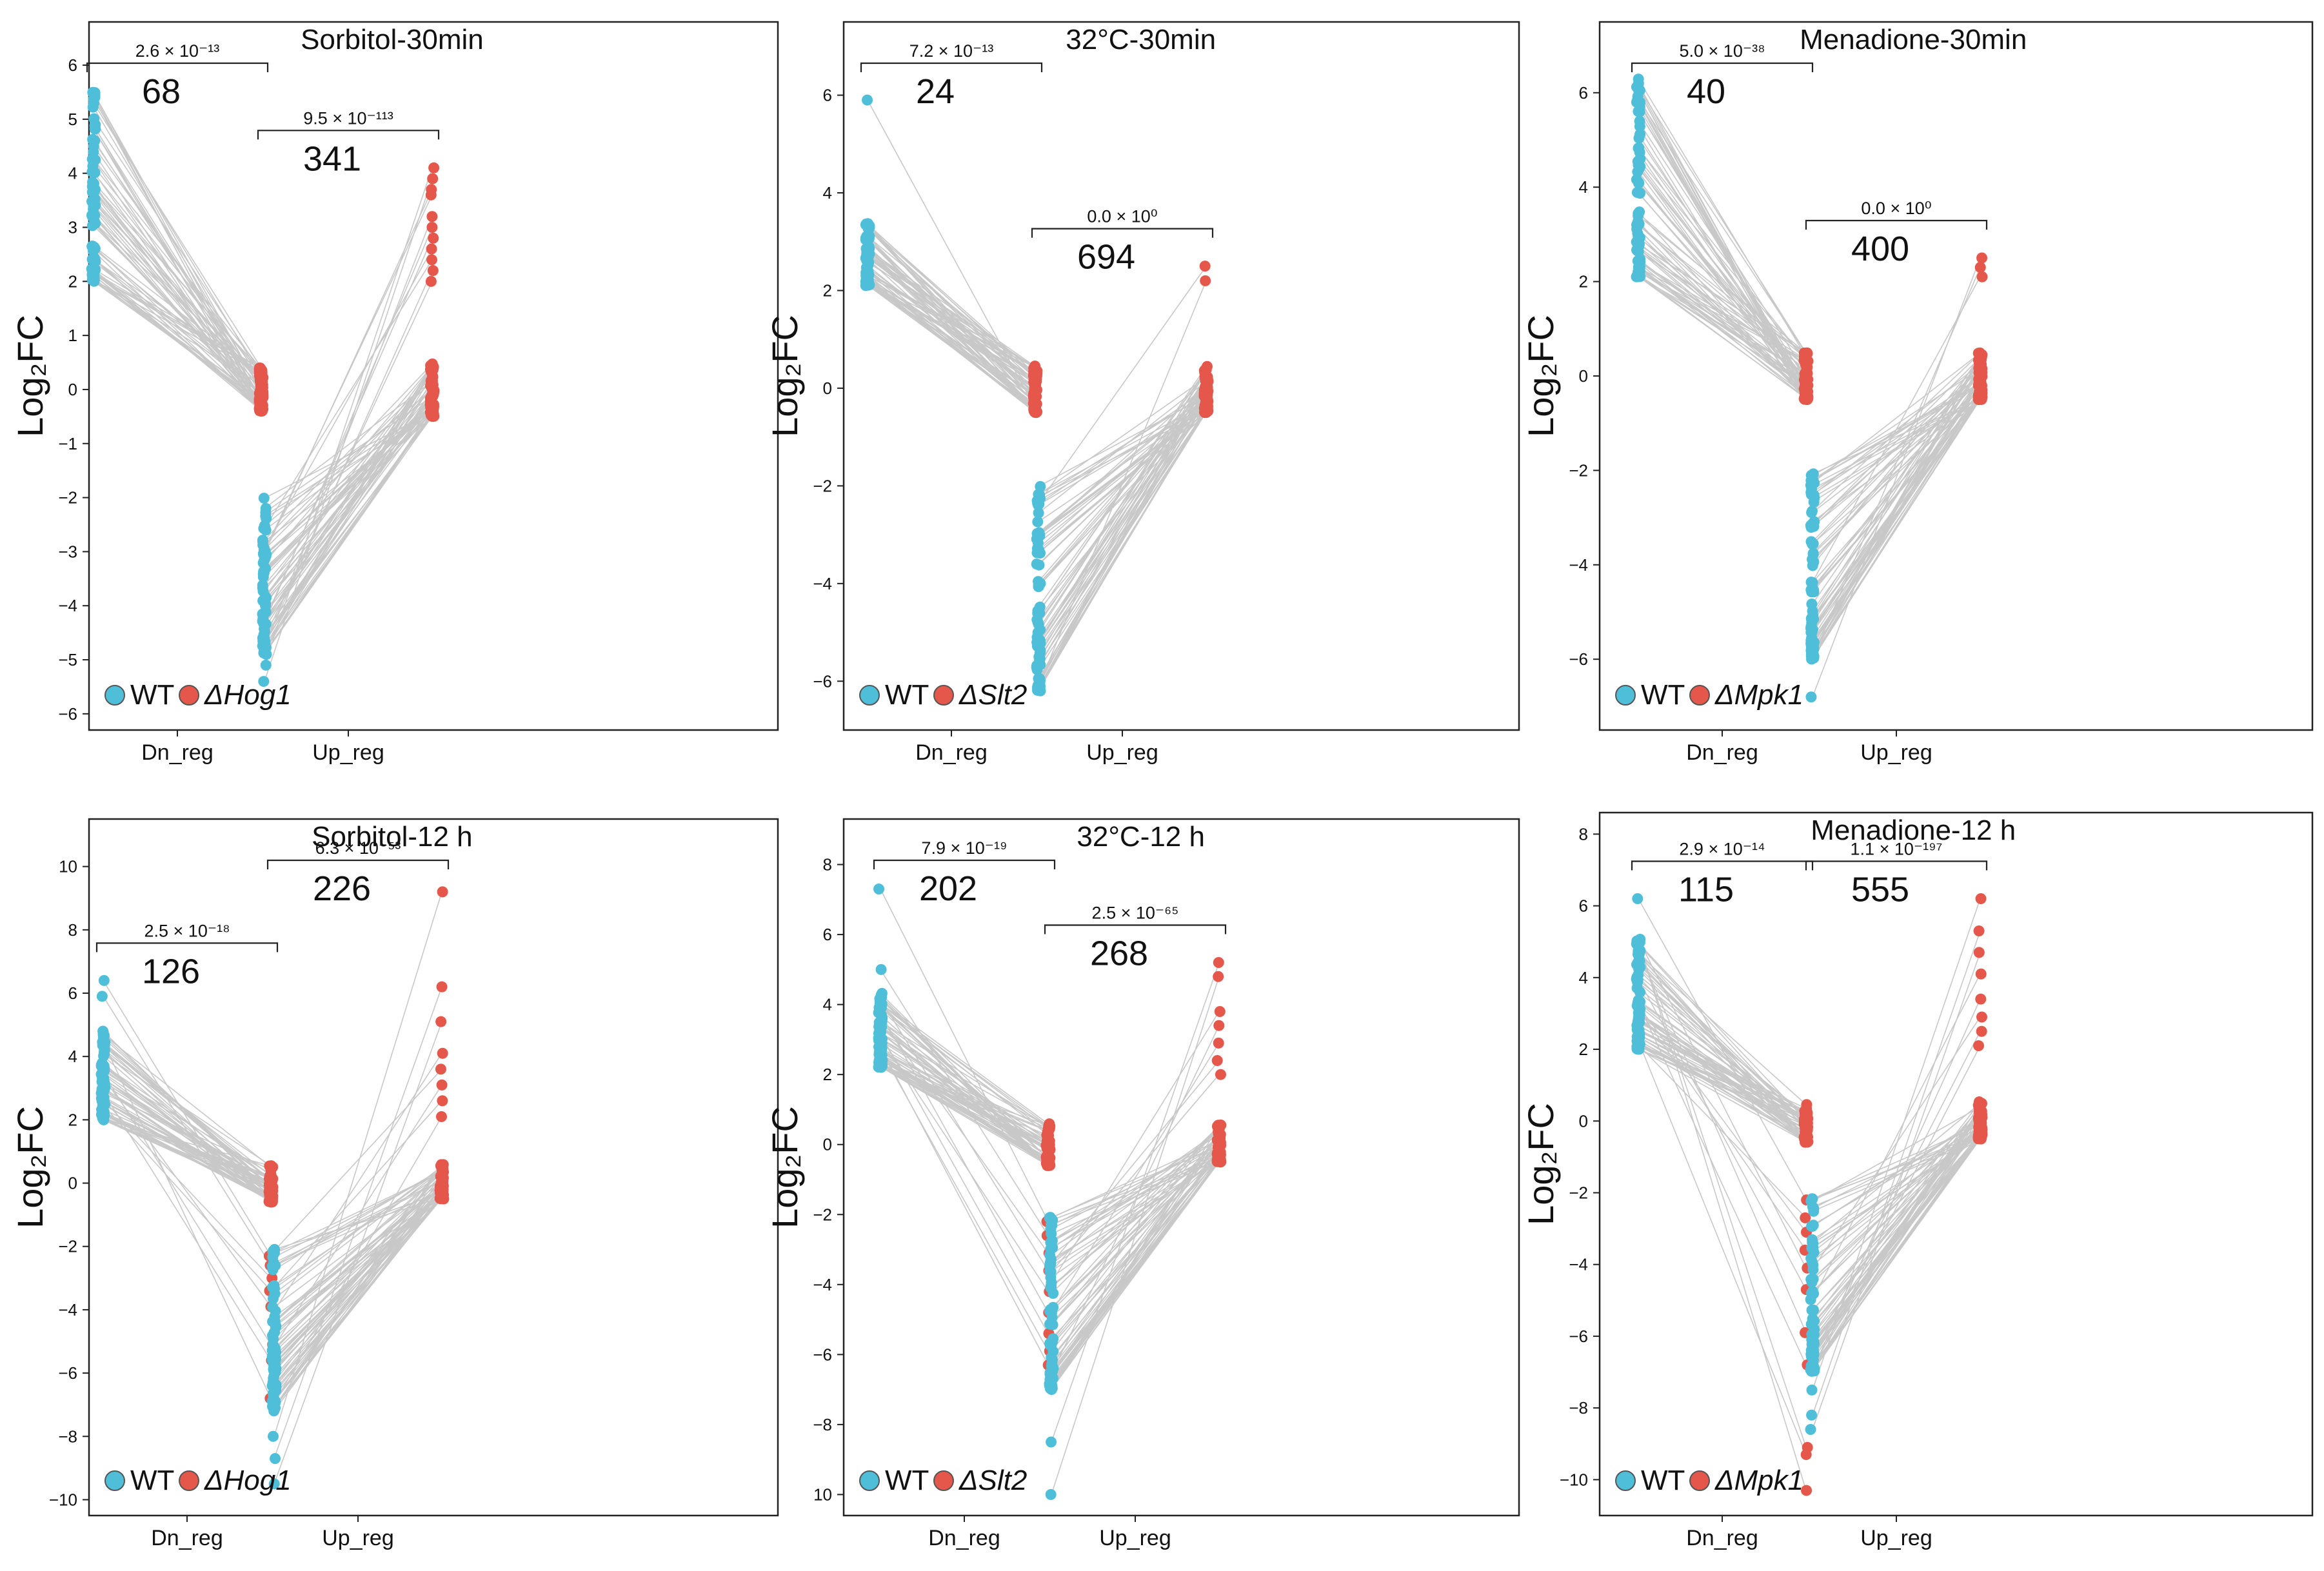 The height and width of the screenshot is (1571, 2324). I want to click on x-category-label: Dn_reg, so click(964, 1538).